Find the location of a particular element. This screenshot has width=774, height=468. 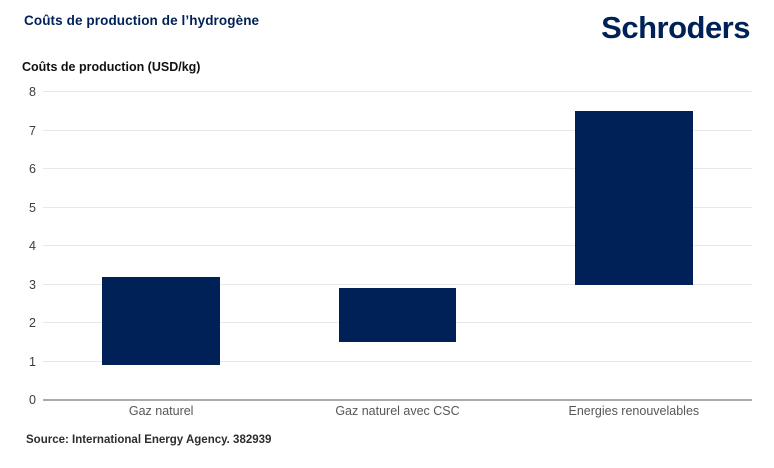

y-tick-7: 7 is located at coordinates (32, 130).